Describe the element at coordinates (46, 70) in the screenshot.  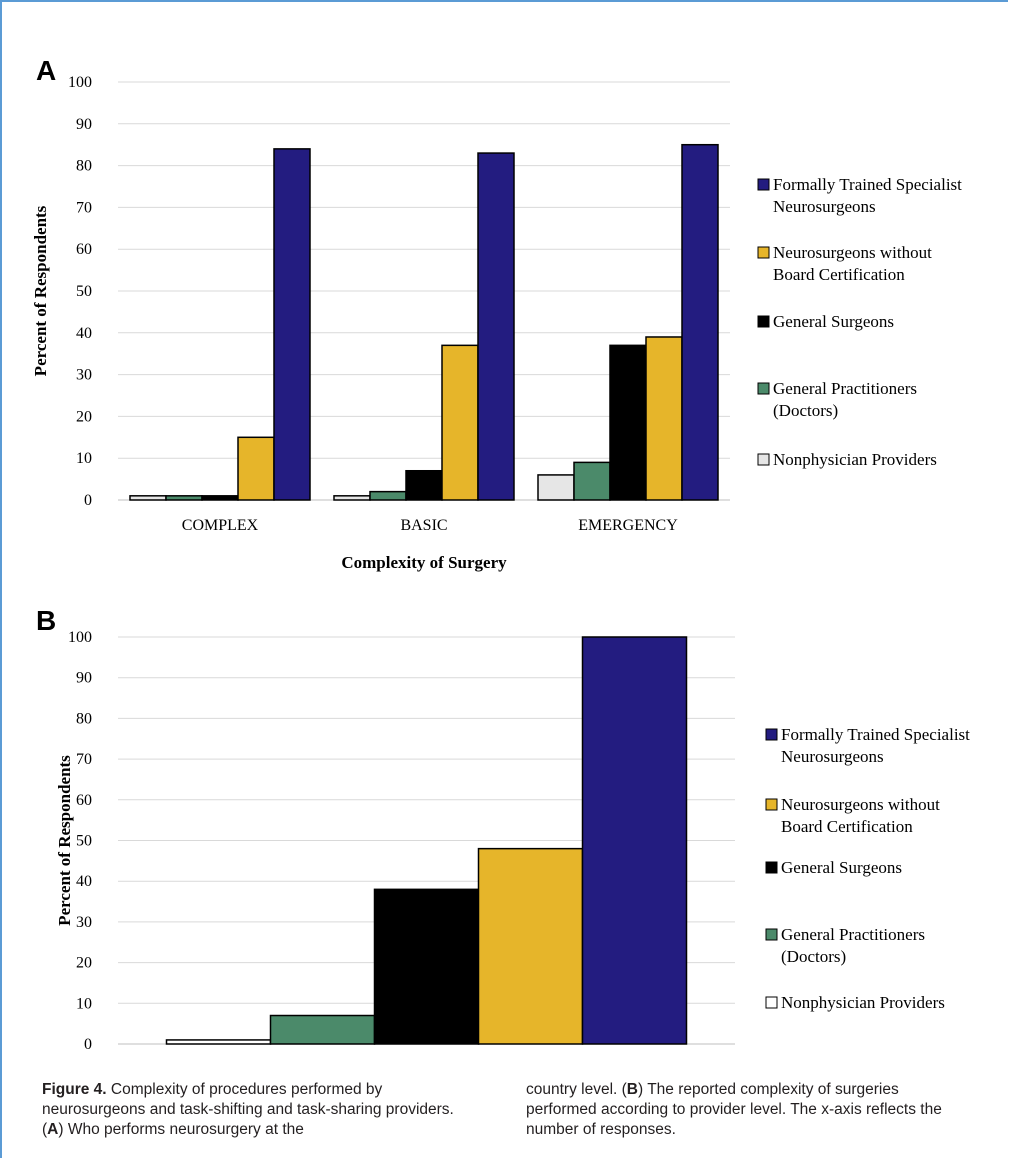
I see `panel-label: A` at that location.